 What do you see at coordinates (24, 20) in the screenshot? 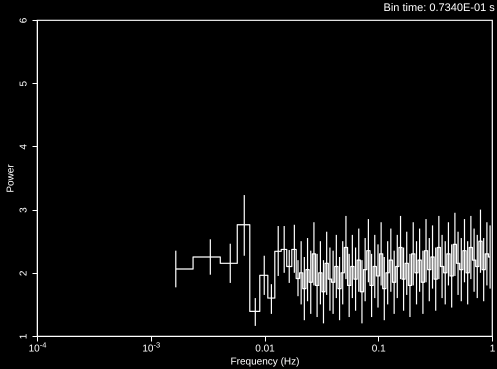
I see `y-tick-label: 6` at bounding box center [24, 20].